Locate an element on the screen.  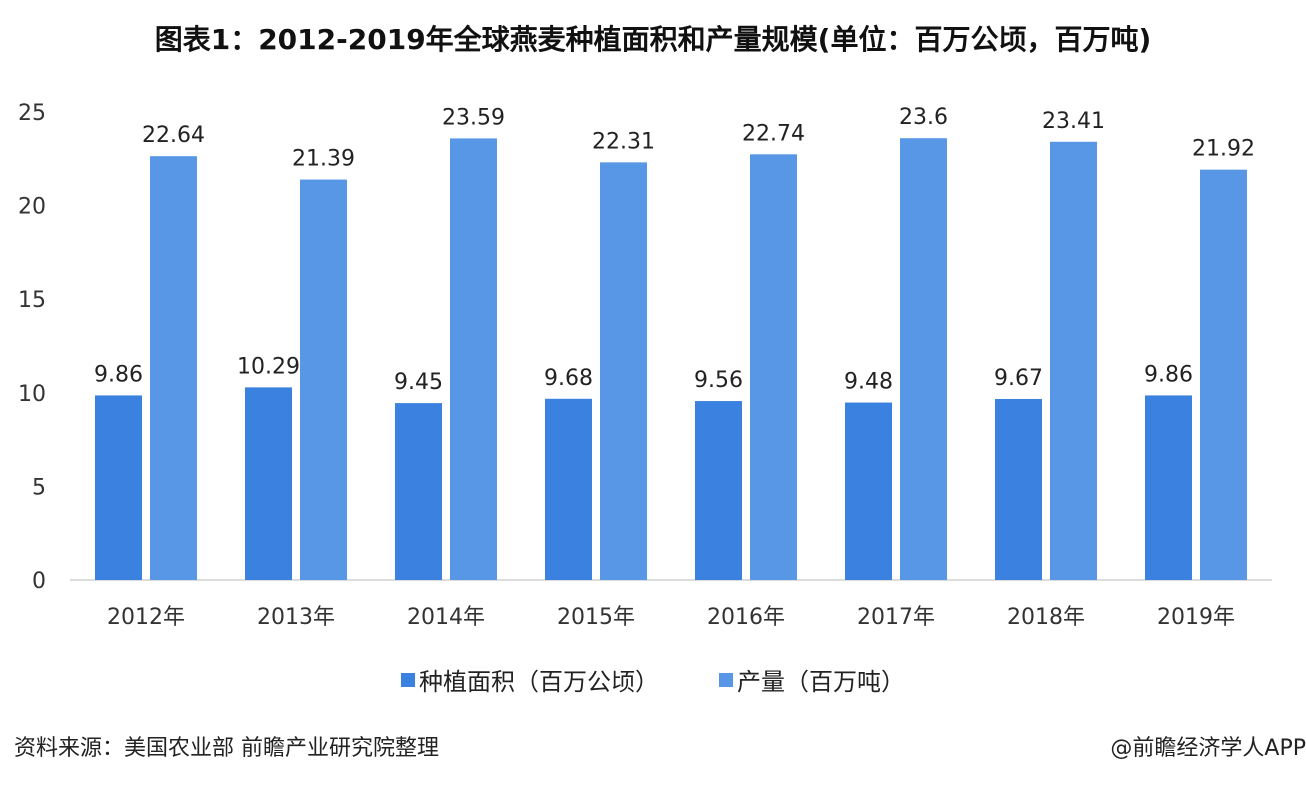
data-label: 10.29 is located at coordinates (268, 366).